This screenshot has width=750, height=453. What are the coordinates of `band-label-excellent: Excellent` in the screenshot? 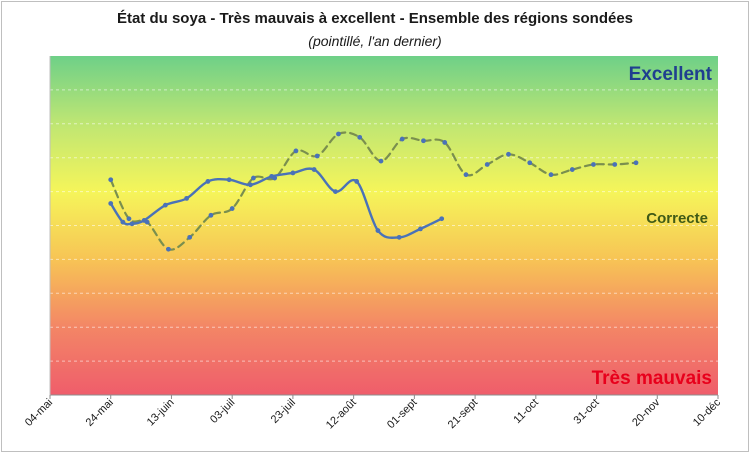 It's located at (670, 74).